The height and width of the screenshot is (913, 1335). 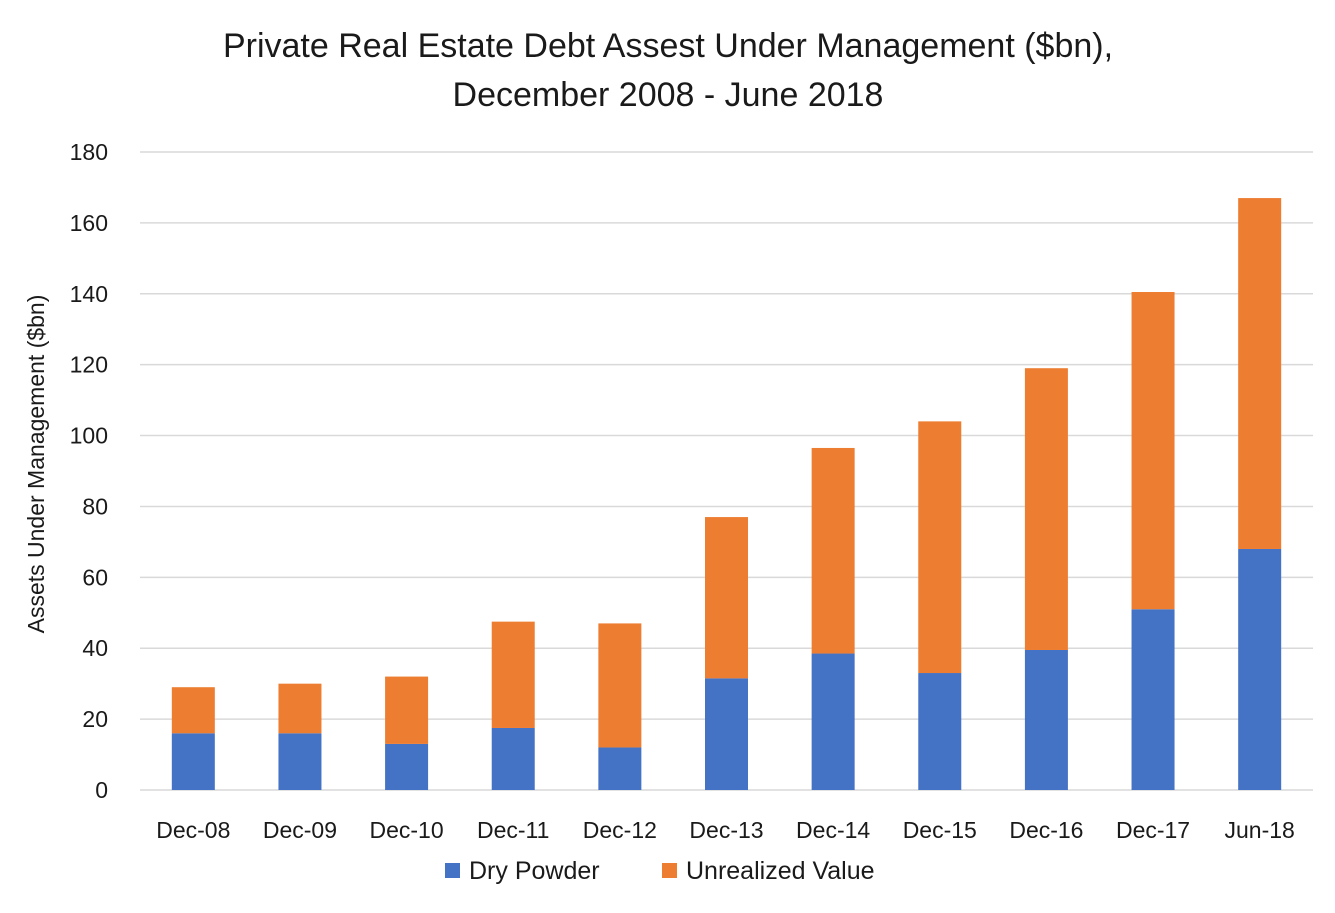 What do you see at coordinates (660, 871) in the screenshot?
I see `legend: Dry Powder Unrealized Value` at bounding box center [660, 871].